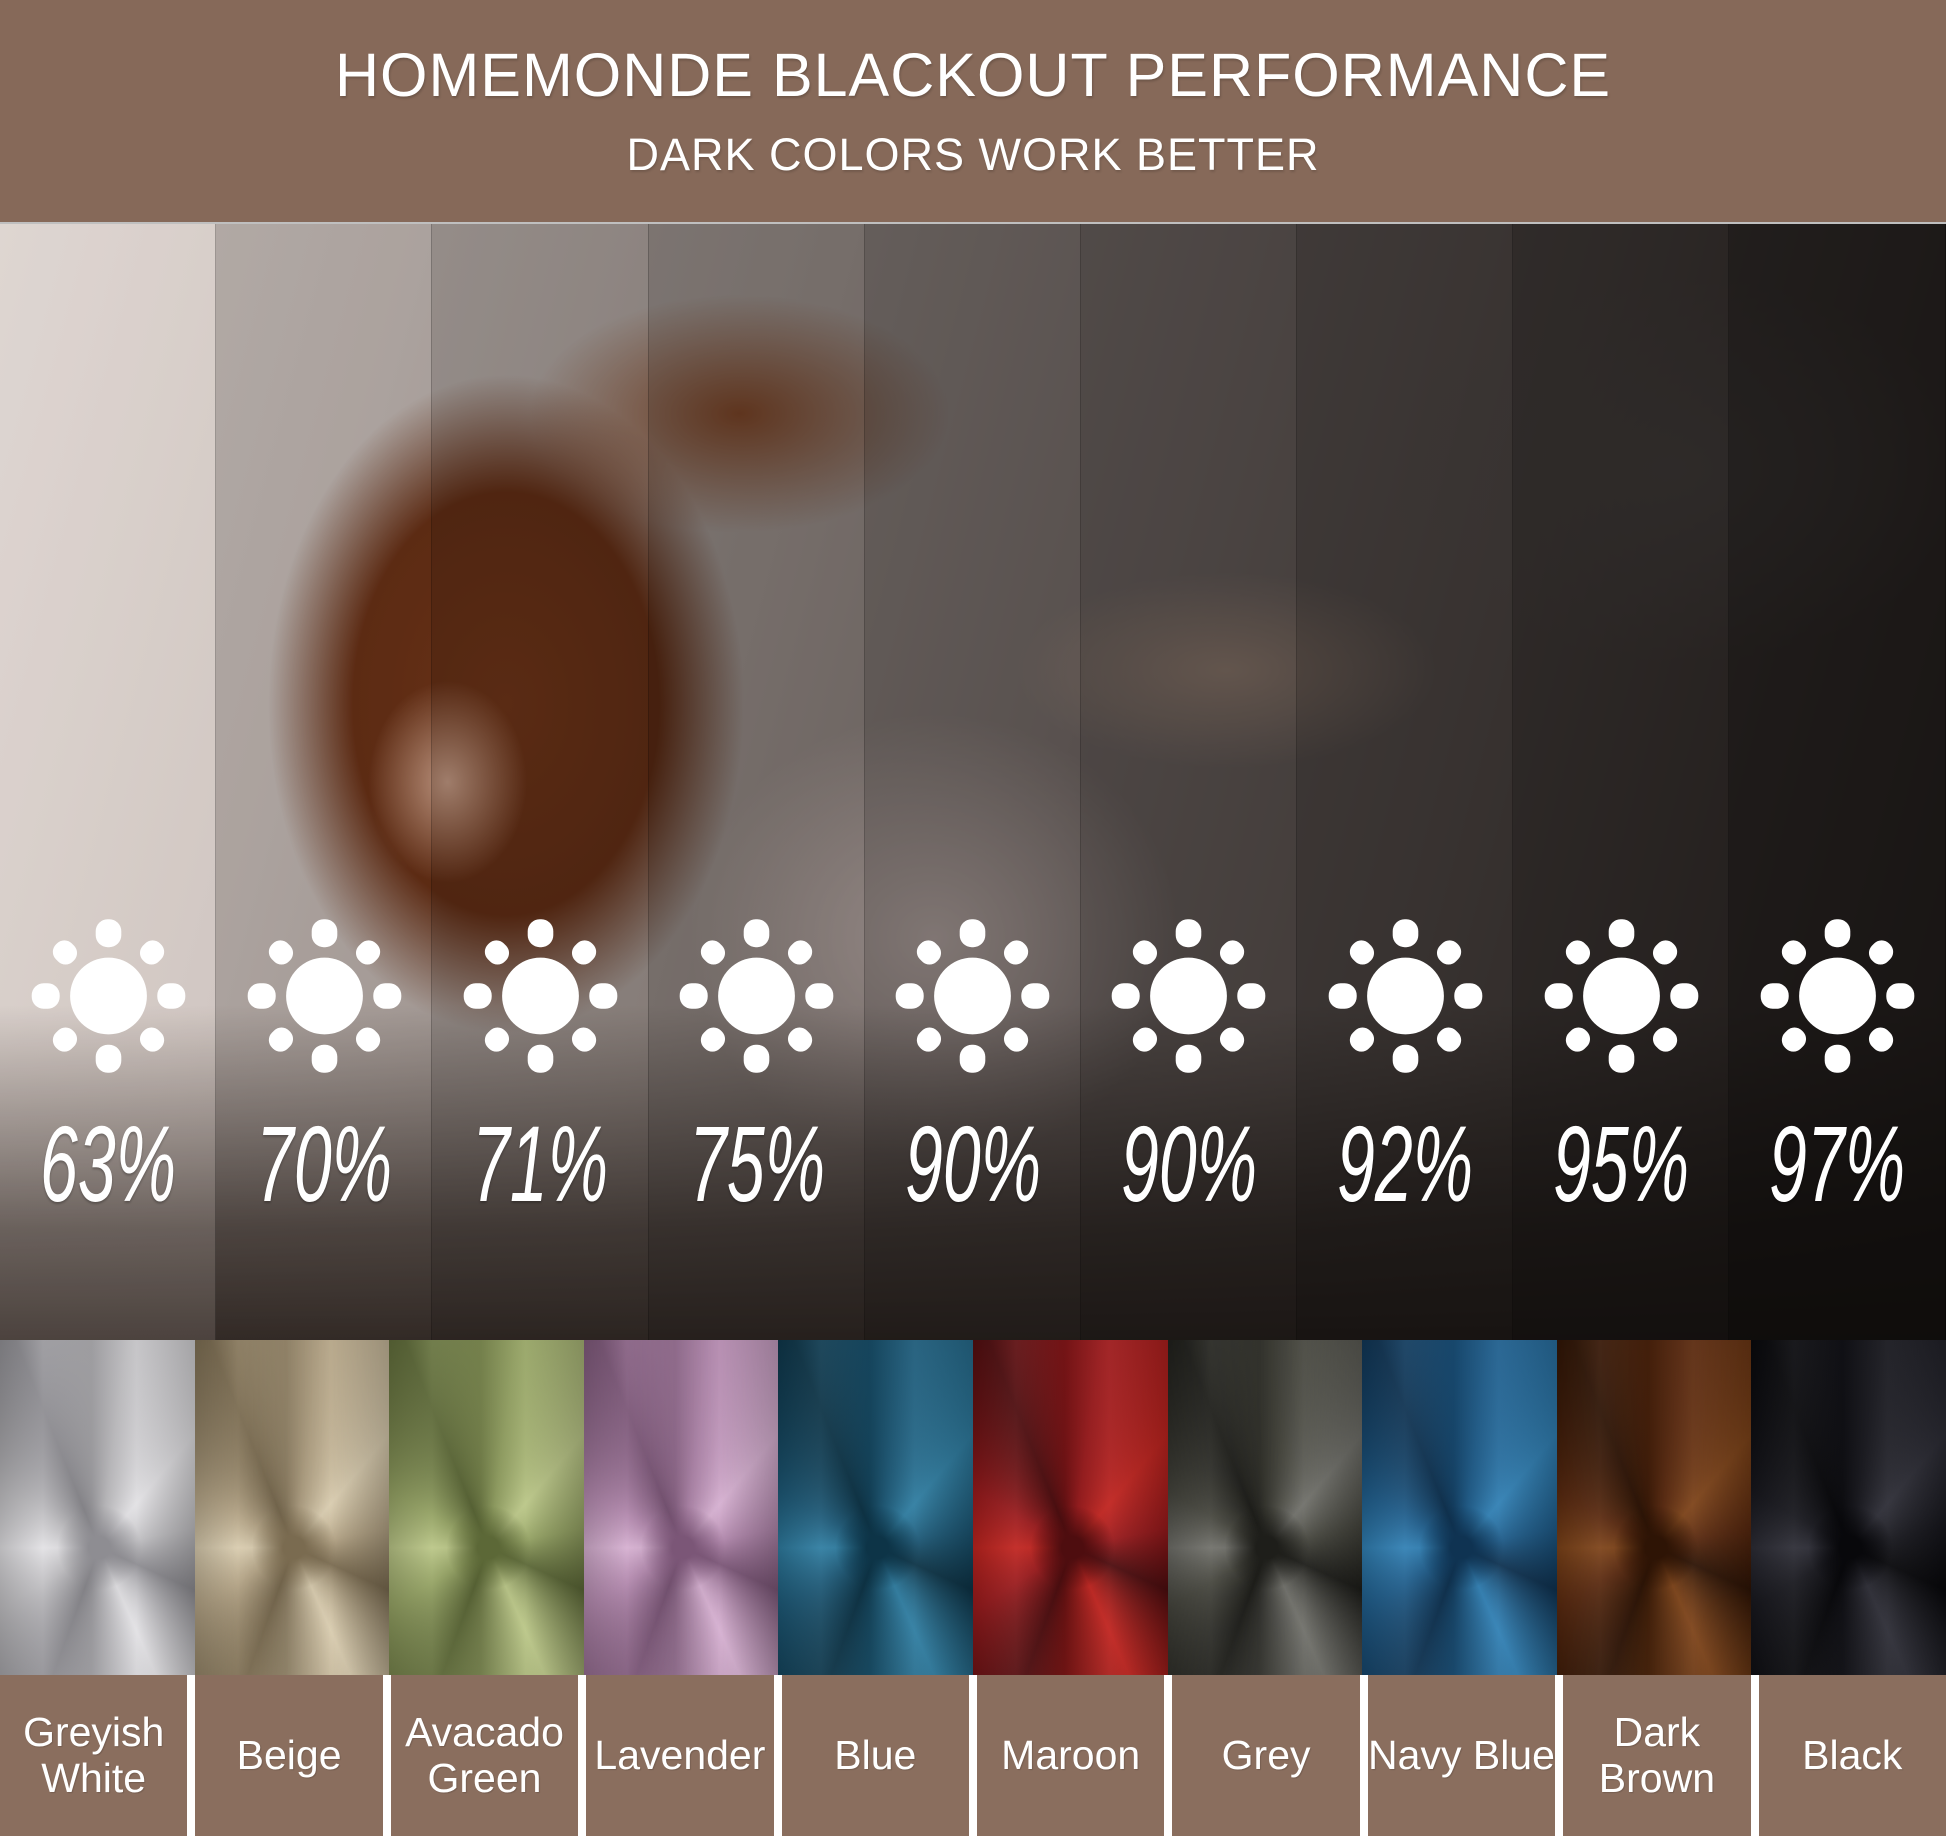  Describe the element at coordinates (1405, 1163) in the screenshot. I see `blackout-percentage: 92%` at that location.